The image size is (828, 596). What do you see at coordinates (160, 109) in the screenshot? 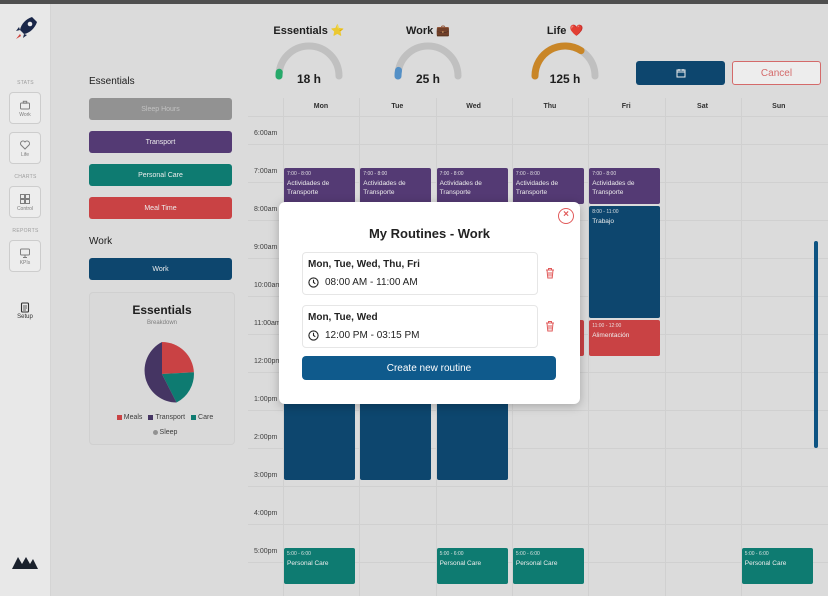
I see `category-sleep-hours: Sleep Hours` at bounding box center [160, 109].